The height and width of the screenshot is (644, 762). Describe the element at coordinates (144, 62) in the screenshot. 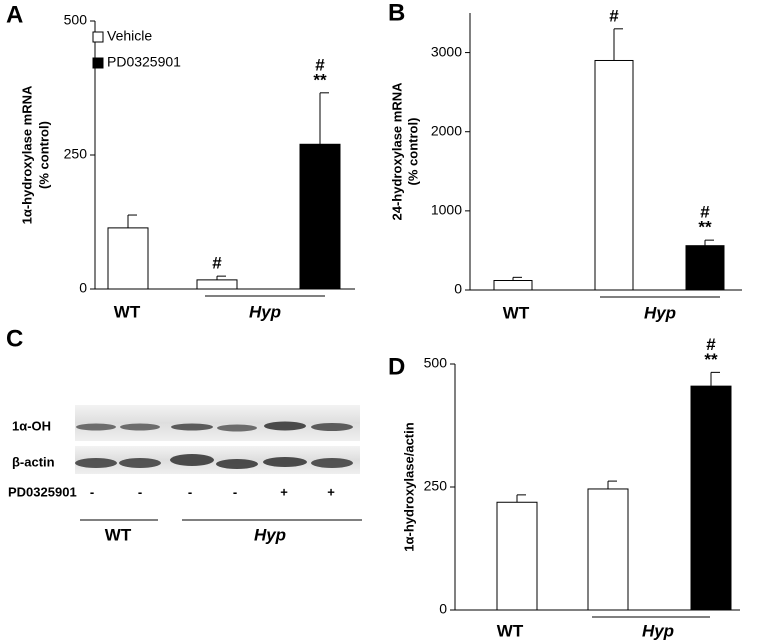

I see `legend-label: PD0325901` at that location.